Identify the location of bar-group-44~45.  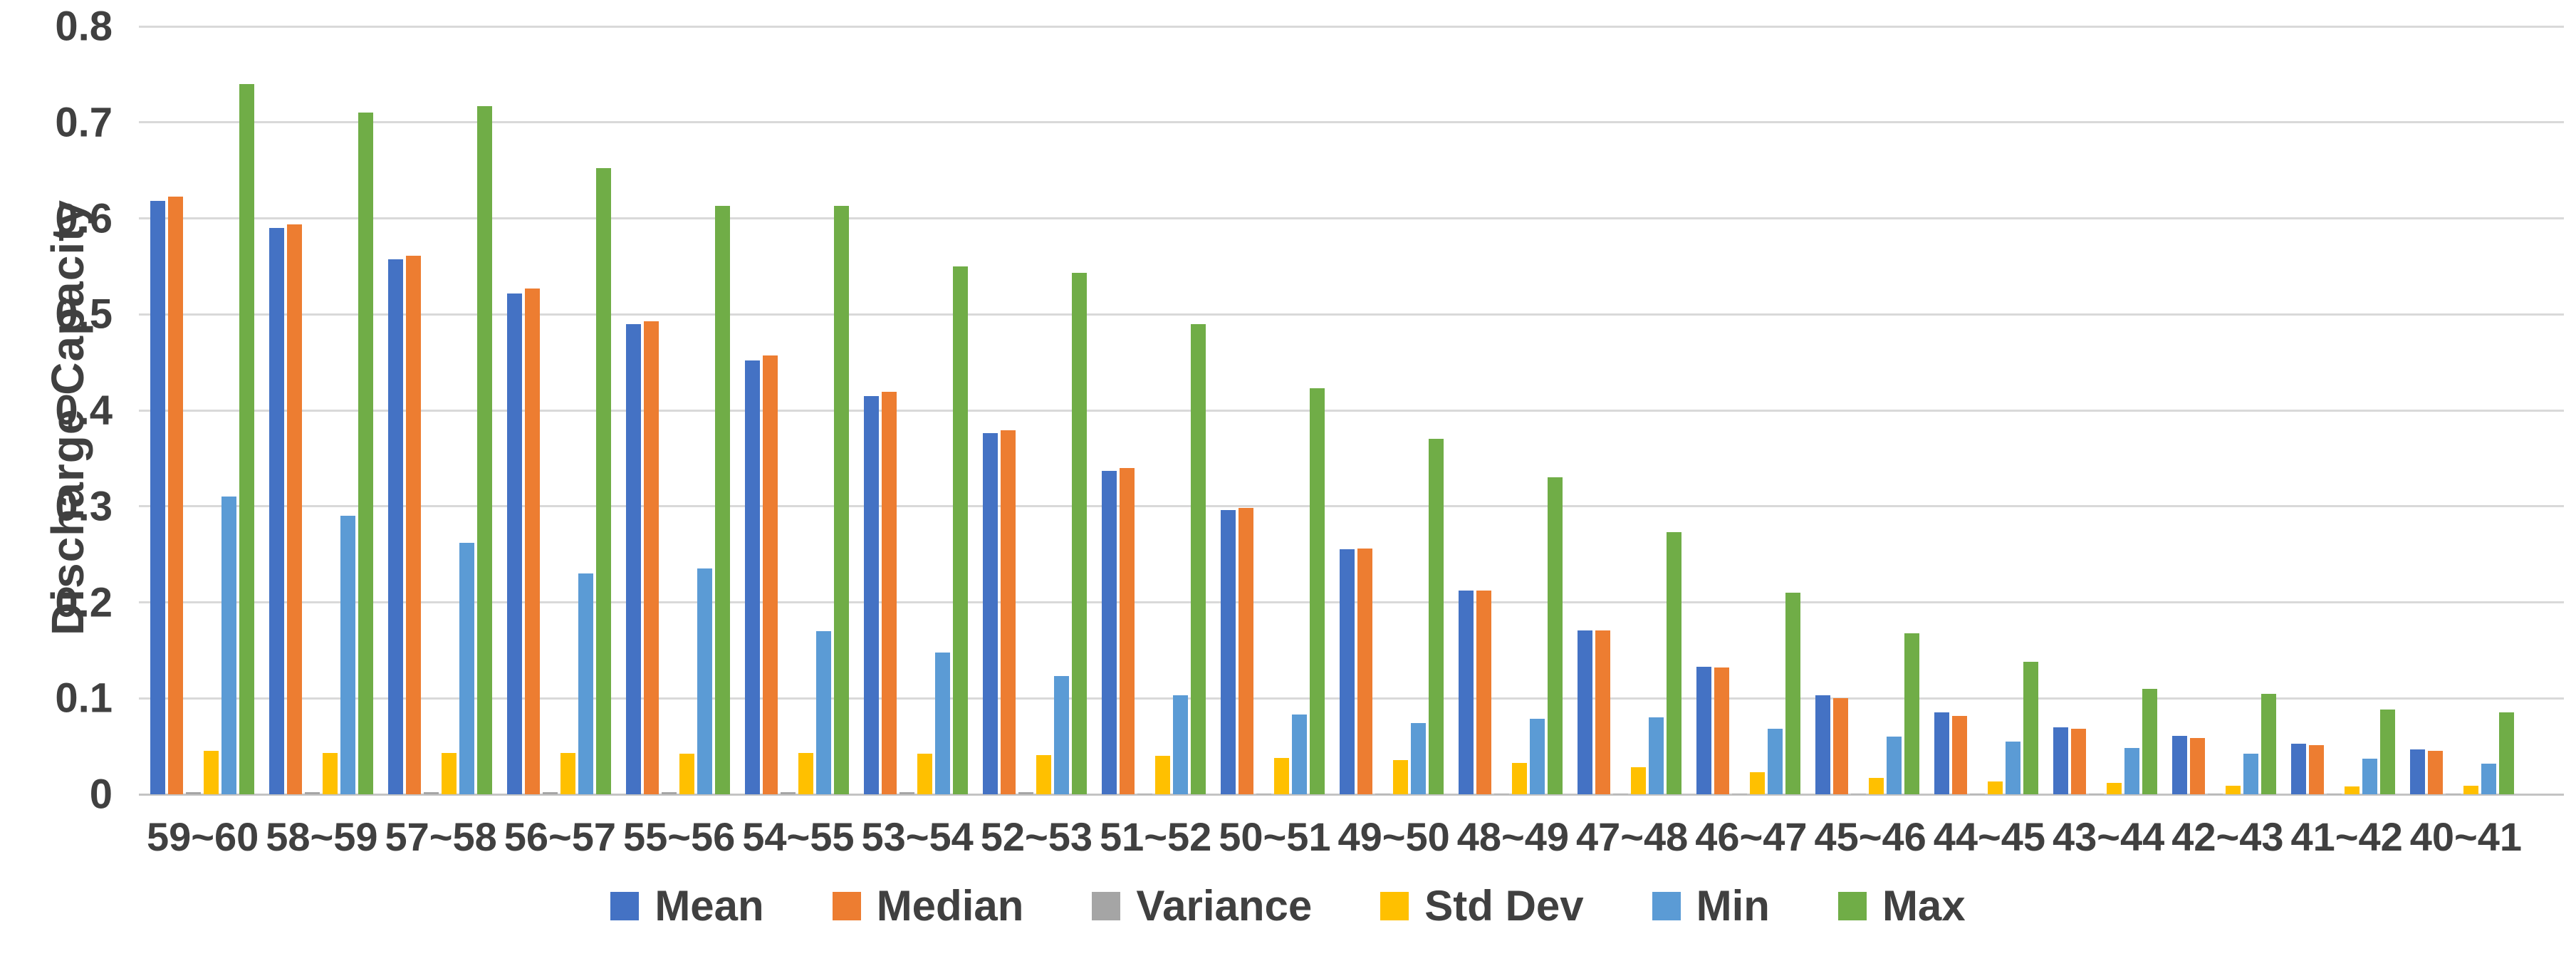
(1985, 410).